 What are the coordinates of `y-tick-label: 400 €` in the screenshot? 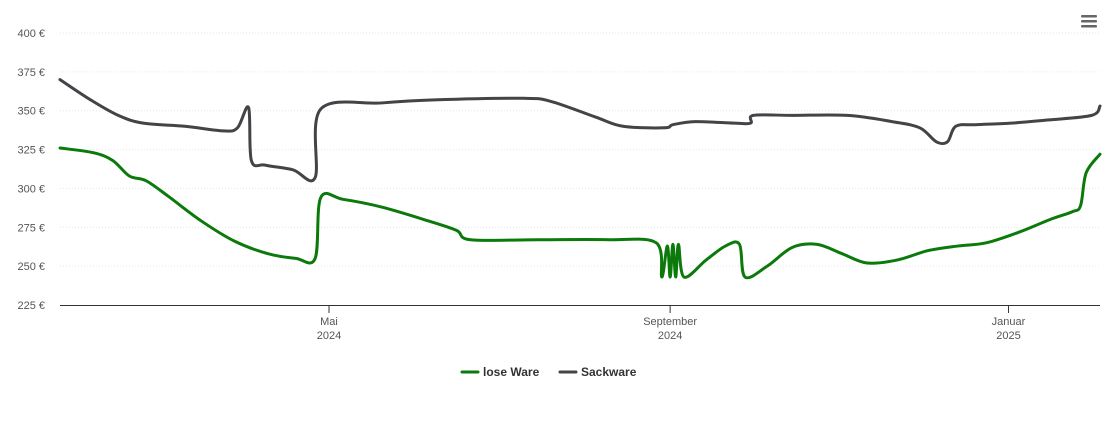 It's located at (31, 34).